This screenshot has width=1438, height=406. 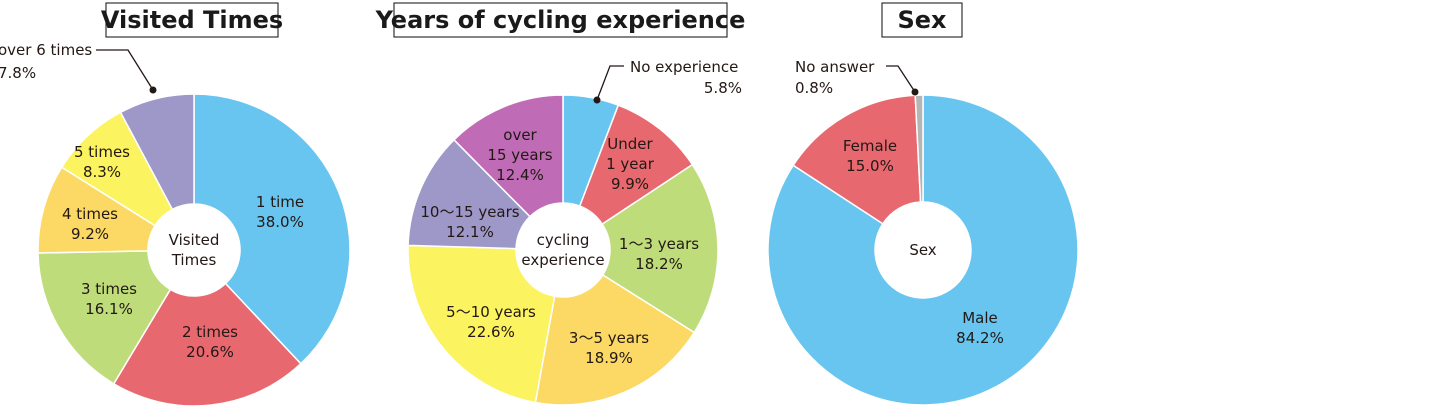 What do you see at coordinates (980, 318) in the screenshot?
I see `slice-label-male: Male` at bounding box center [980, 318].